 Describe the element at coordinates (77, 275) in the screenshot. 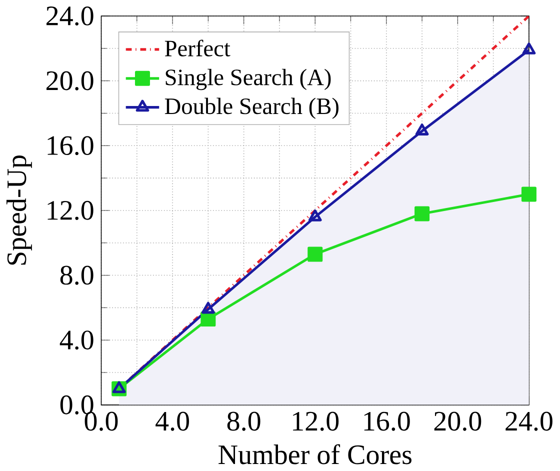

I see `y-tick-label: 8.0` at that location.